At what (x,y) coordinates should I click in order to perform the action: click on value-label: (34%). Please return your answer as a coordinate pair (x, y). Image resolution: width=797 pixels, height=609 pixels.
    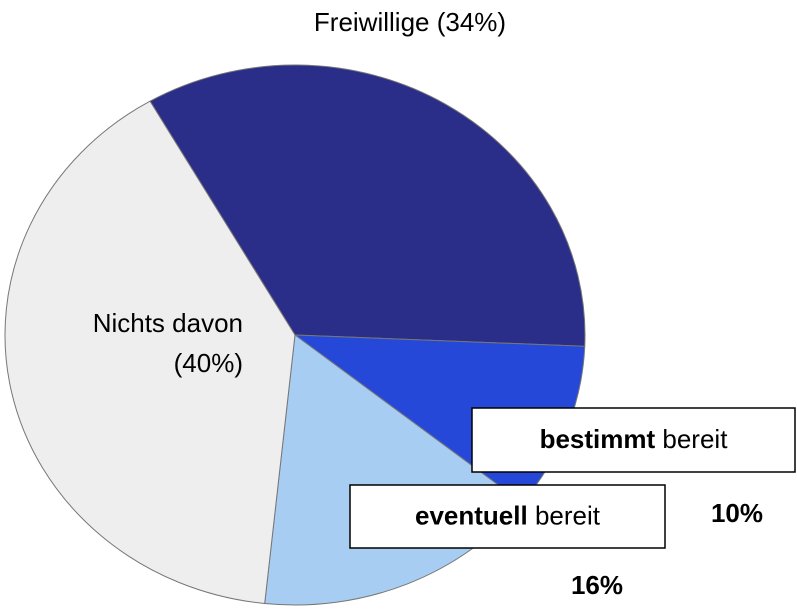
    Looking at the image, I should click on (471, 22).